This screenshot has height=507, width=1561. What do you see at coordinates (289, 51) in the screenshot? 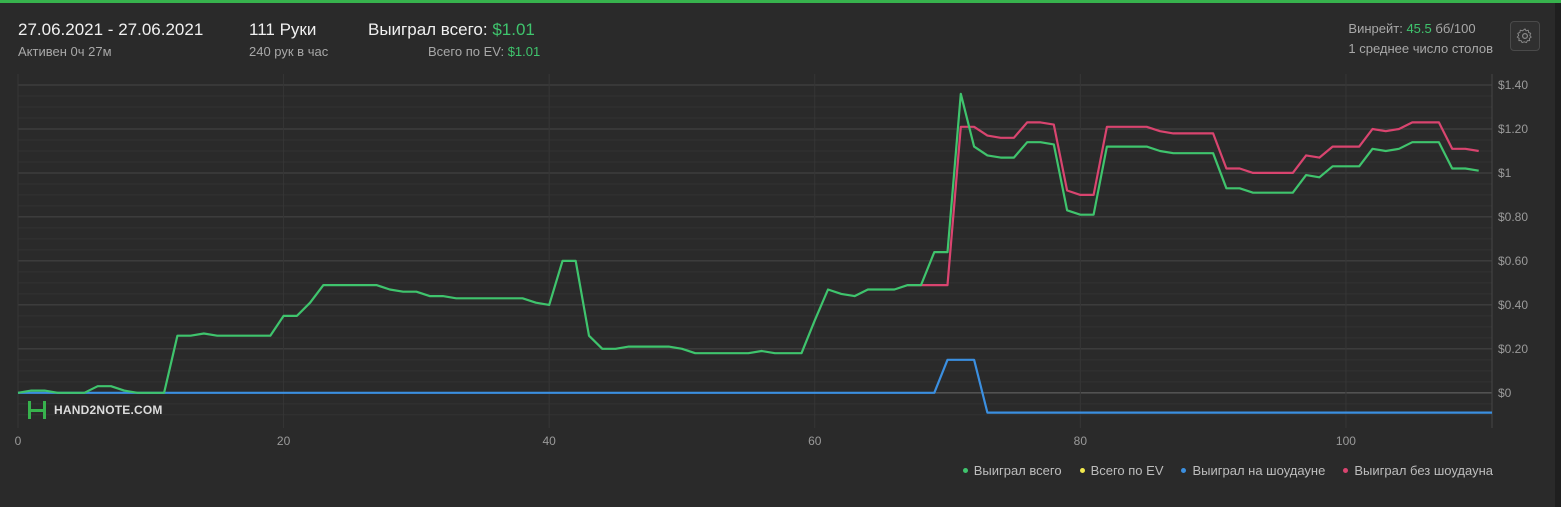
I see `hands-per-hour: 240 рук в час` at bounding box center [289, 51].